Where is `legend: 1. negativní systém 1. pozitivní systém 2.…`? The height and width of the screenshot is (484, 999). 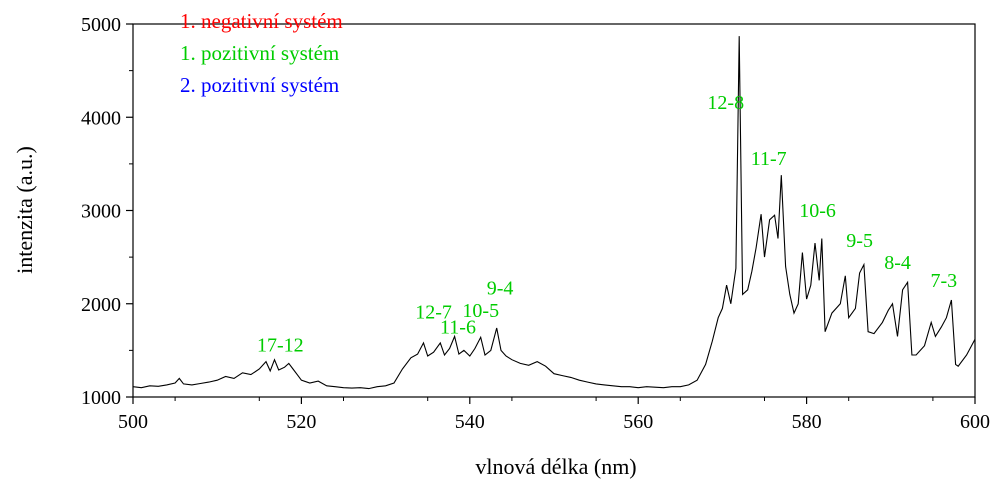 legend: 1. negativní systém 1. pozitivní systém 2.… is located at coordinates (261, 53).